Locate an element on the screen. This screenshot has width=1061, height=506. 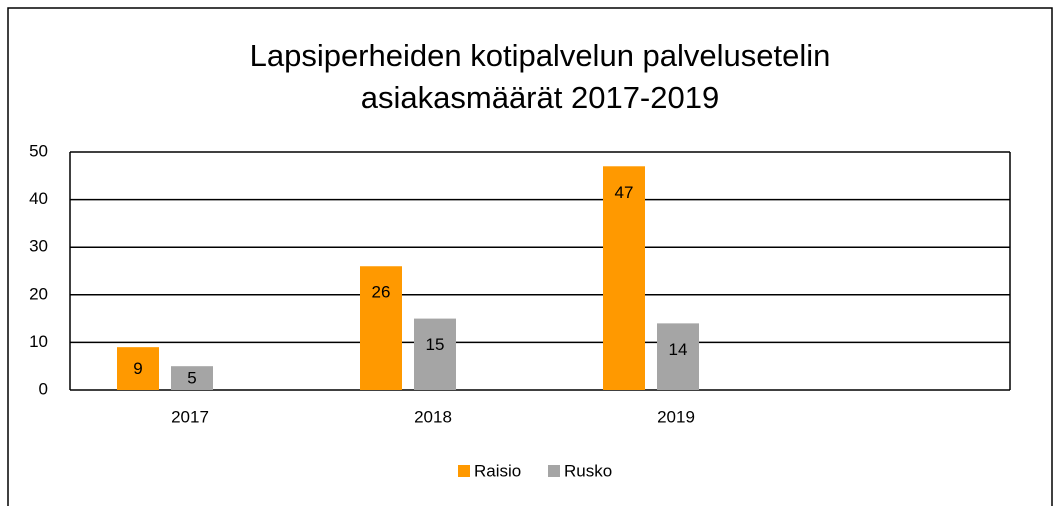
x-tick-label: 2019 is located at coordinates (676, 416).